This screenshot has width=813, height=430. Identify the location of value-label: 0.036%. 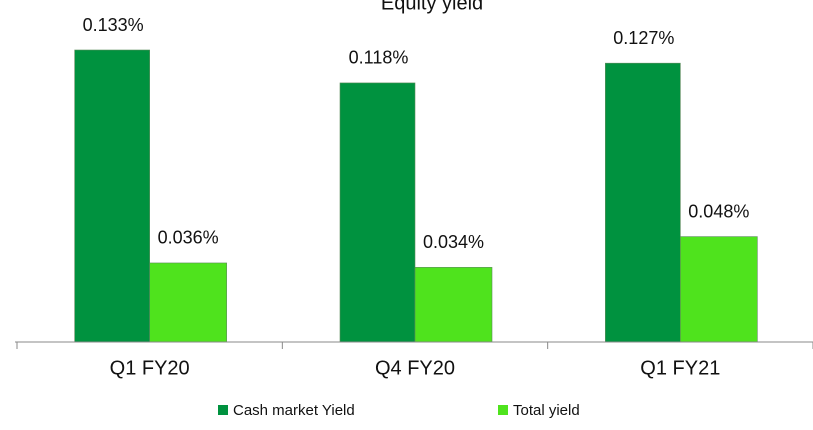
(188, 238).